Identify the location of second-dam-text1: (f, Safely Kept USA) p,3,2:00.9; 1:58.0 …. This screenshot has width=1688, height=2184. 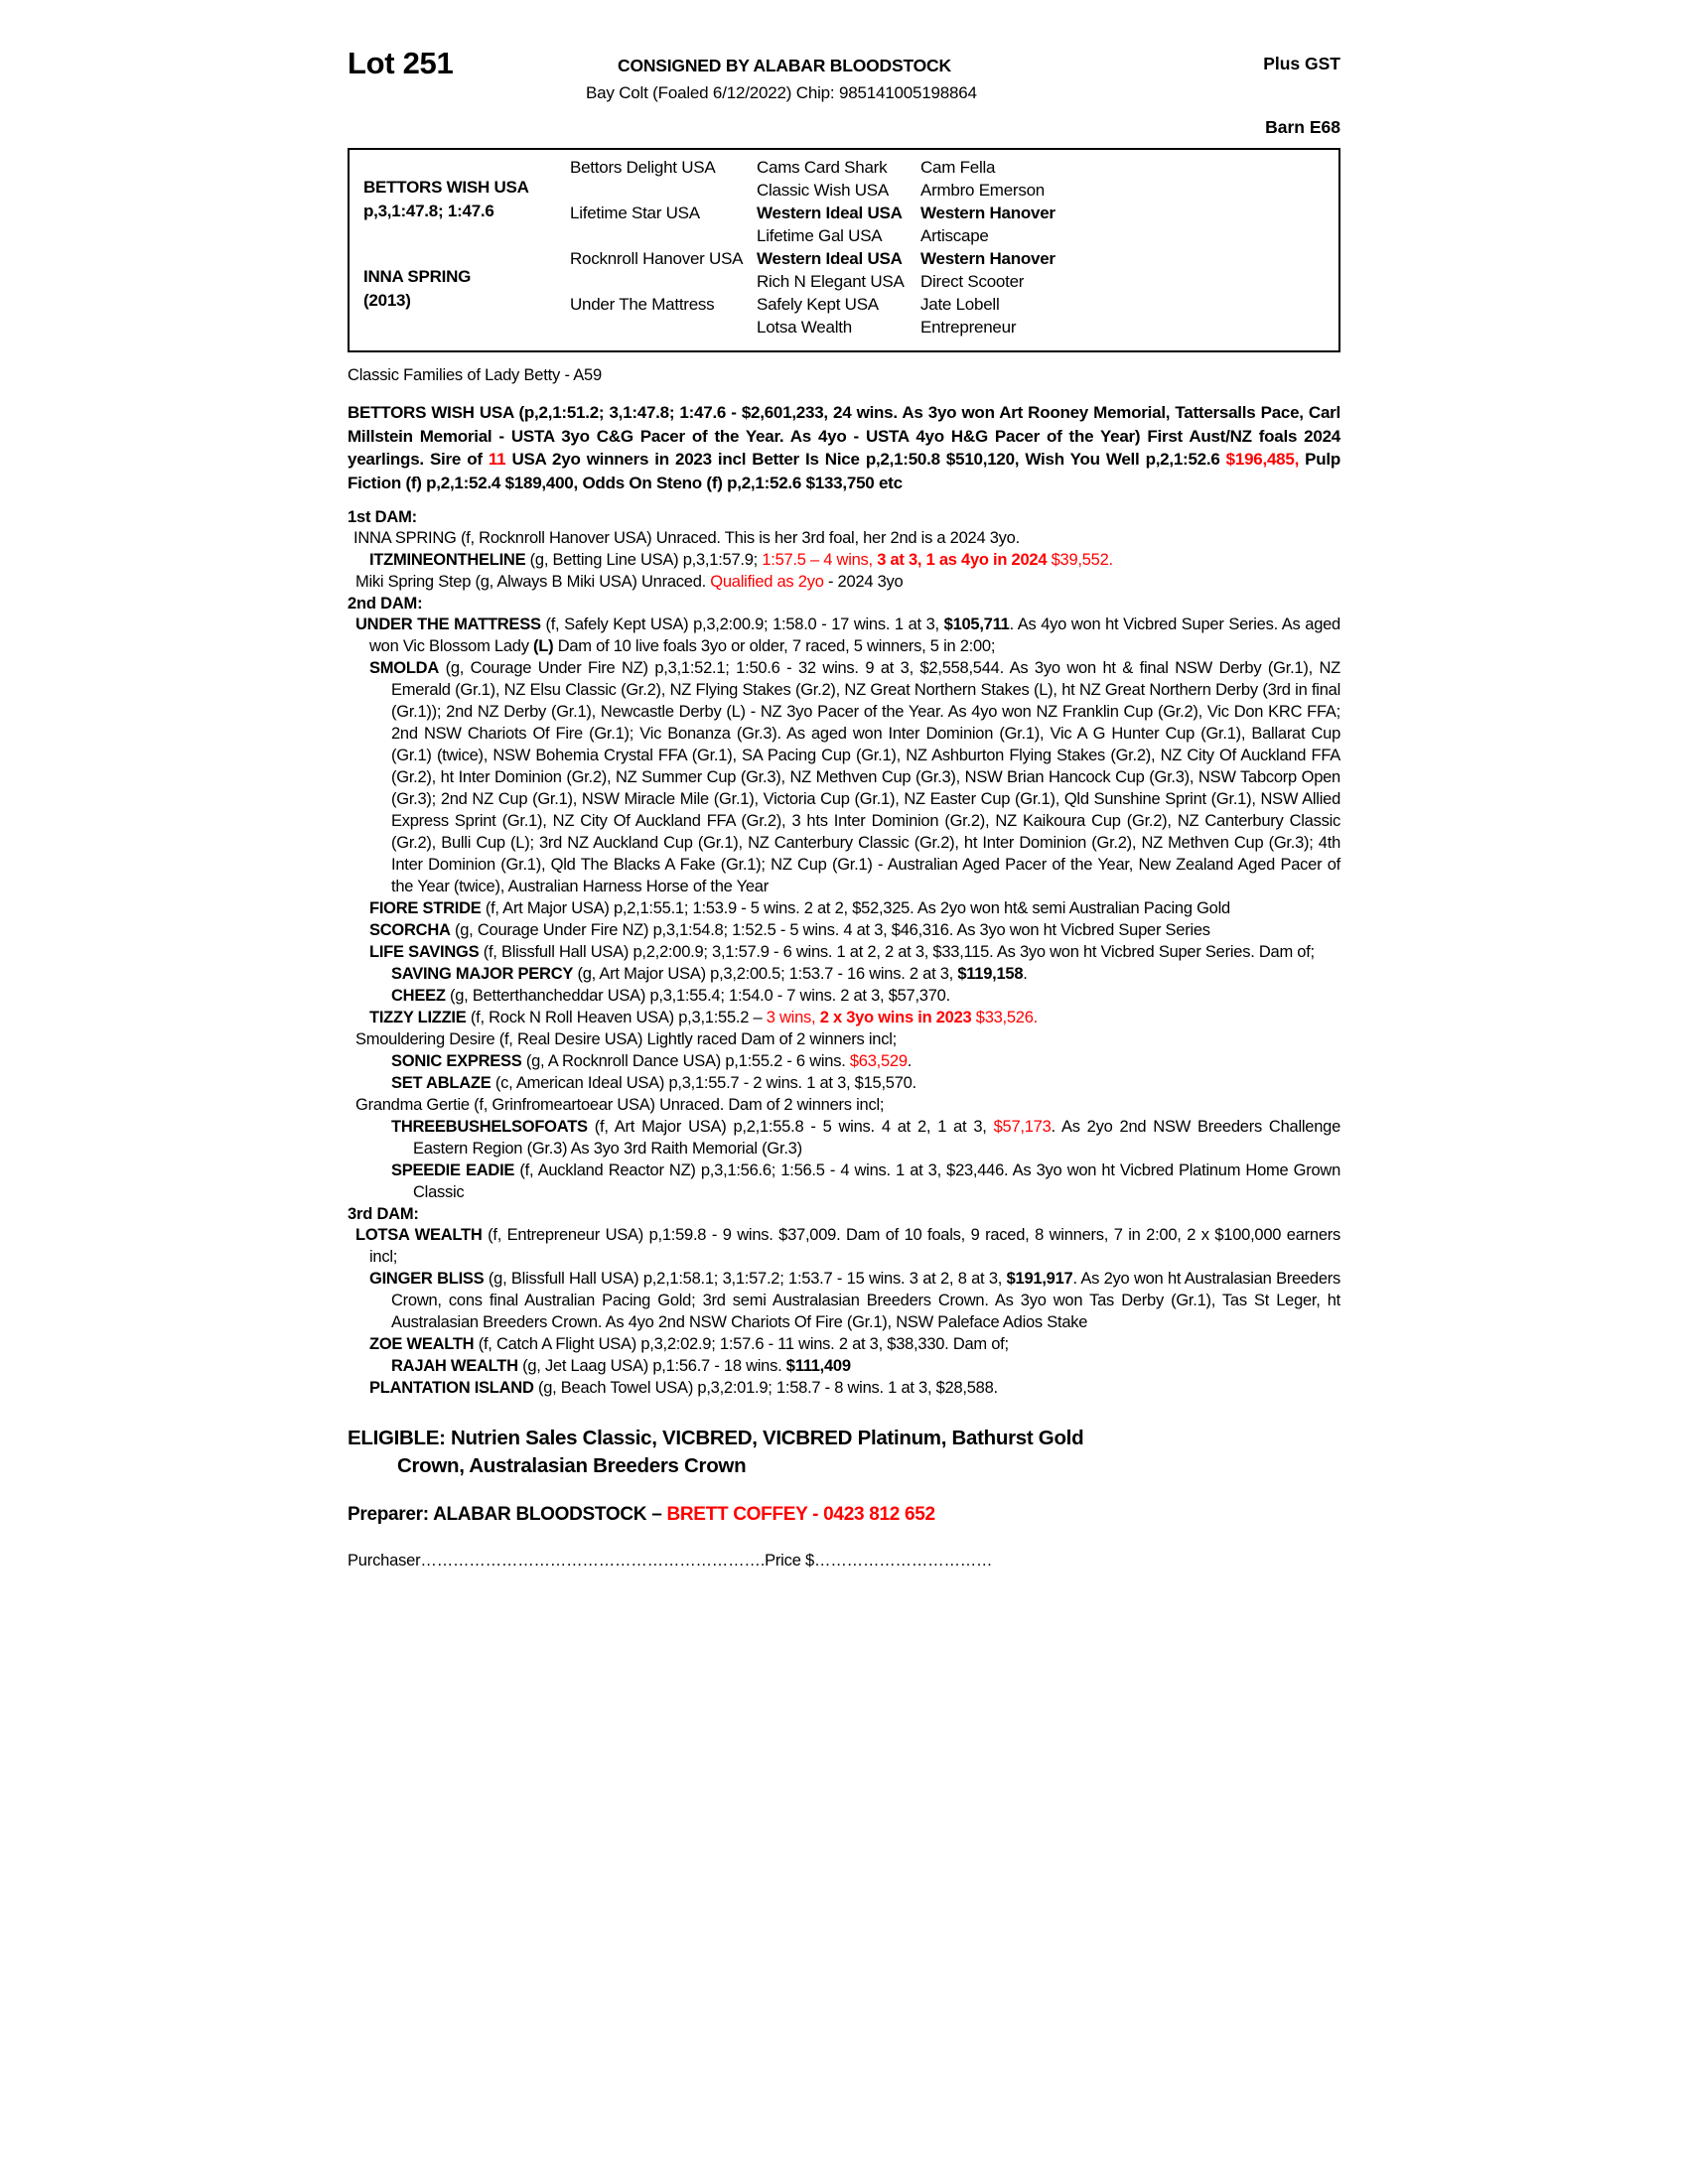
(742, 624).